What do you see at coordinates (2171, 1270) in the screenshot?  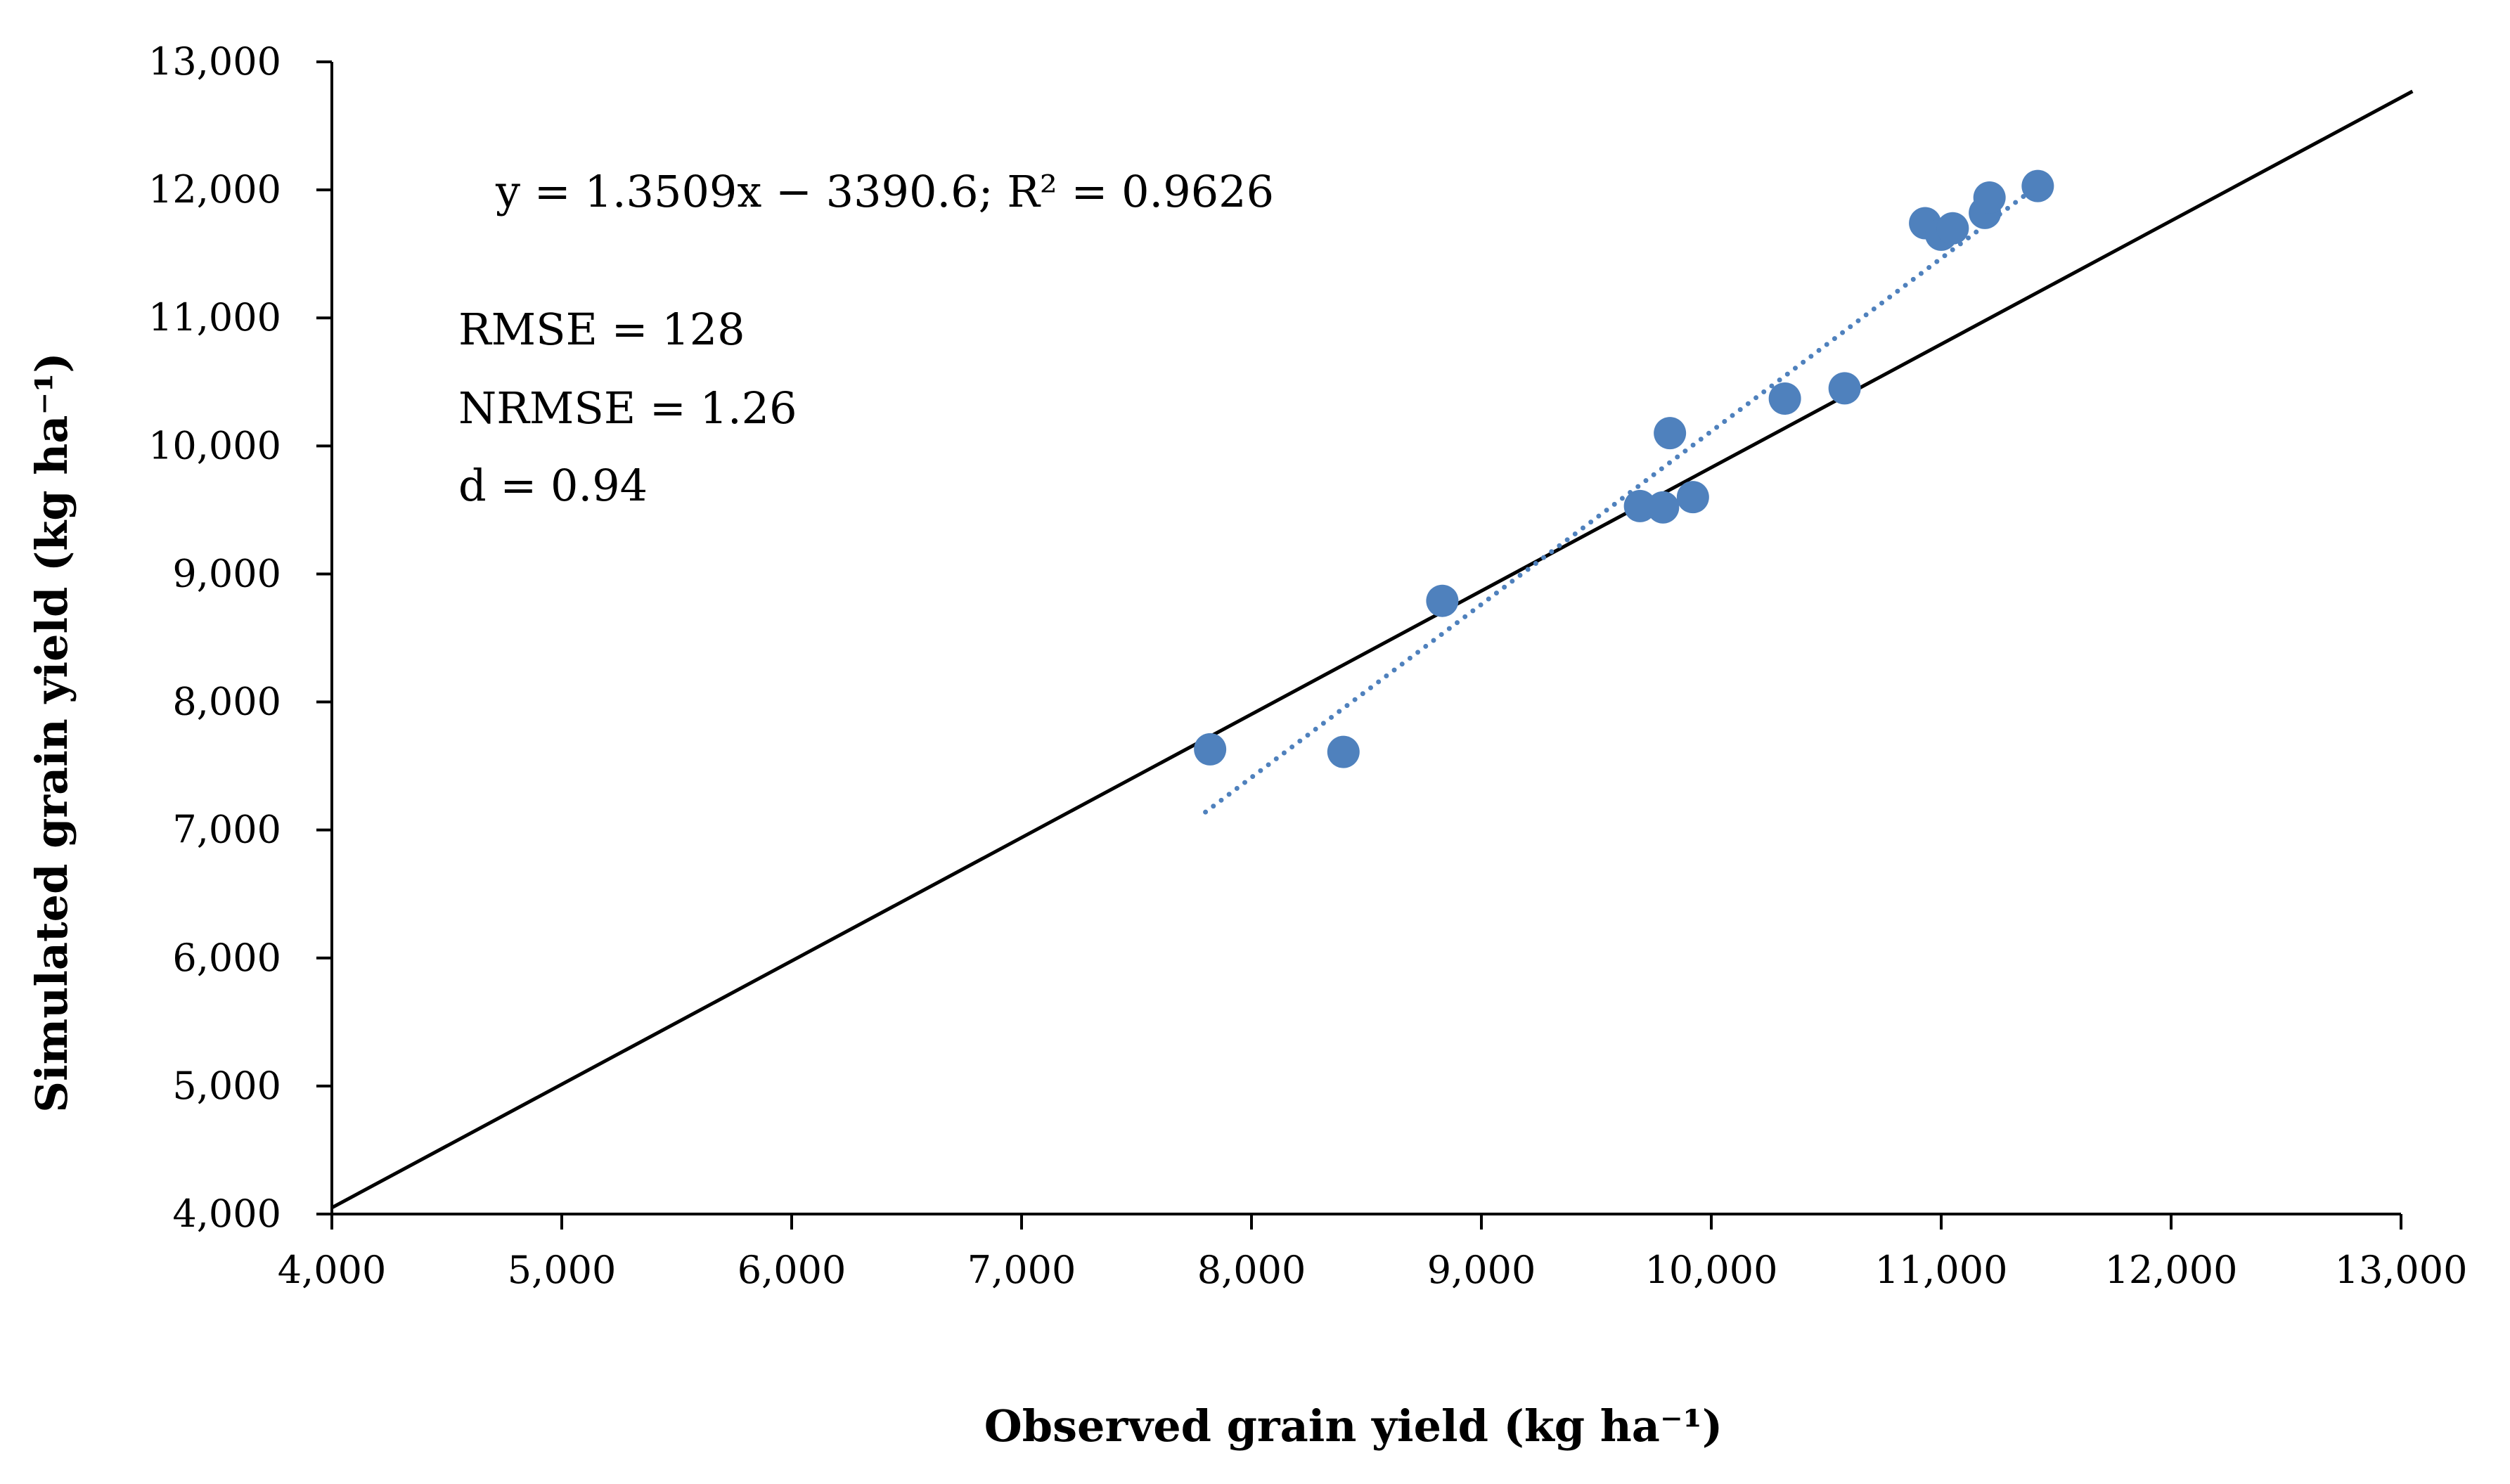 I see `x-tick-label: 12,000` at bounding box center [2171, 1270].